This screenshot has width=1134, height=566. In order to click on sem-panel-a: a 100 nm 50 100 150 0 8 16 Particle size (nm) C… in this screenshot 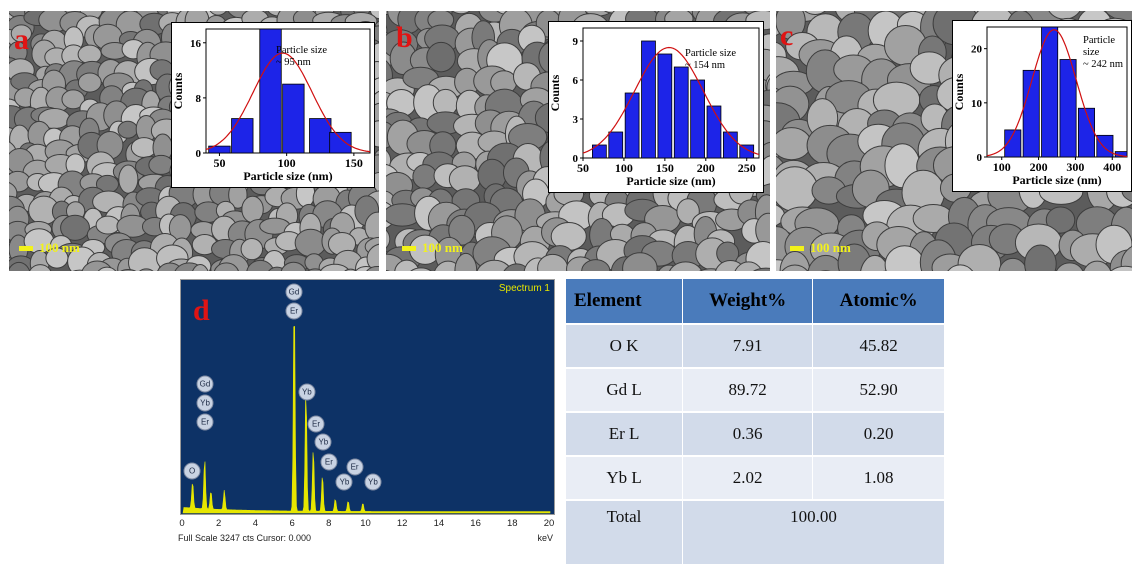, I will do `click(194, 141)`.